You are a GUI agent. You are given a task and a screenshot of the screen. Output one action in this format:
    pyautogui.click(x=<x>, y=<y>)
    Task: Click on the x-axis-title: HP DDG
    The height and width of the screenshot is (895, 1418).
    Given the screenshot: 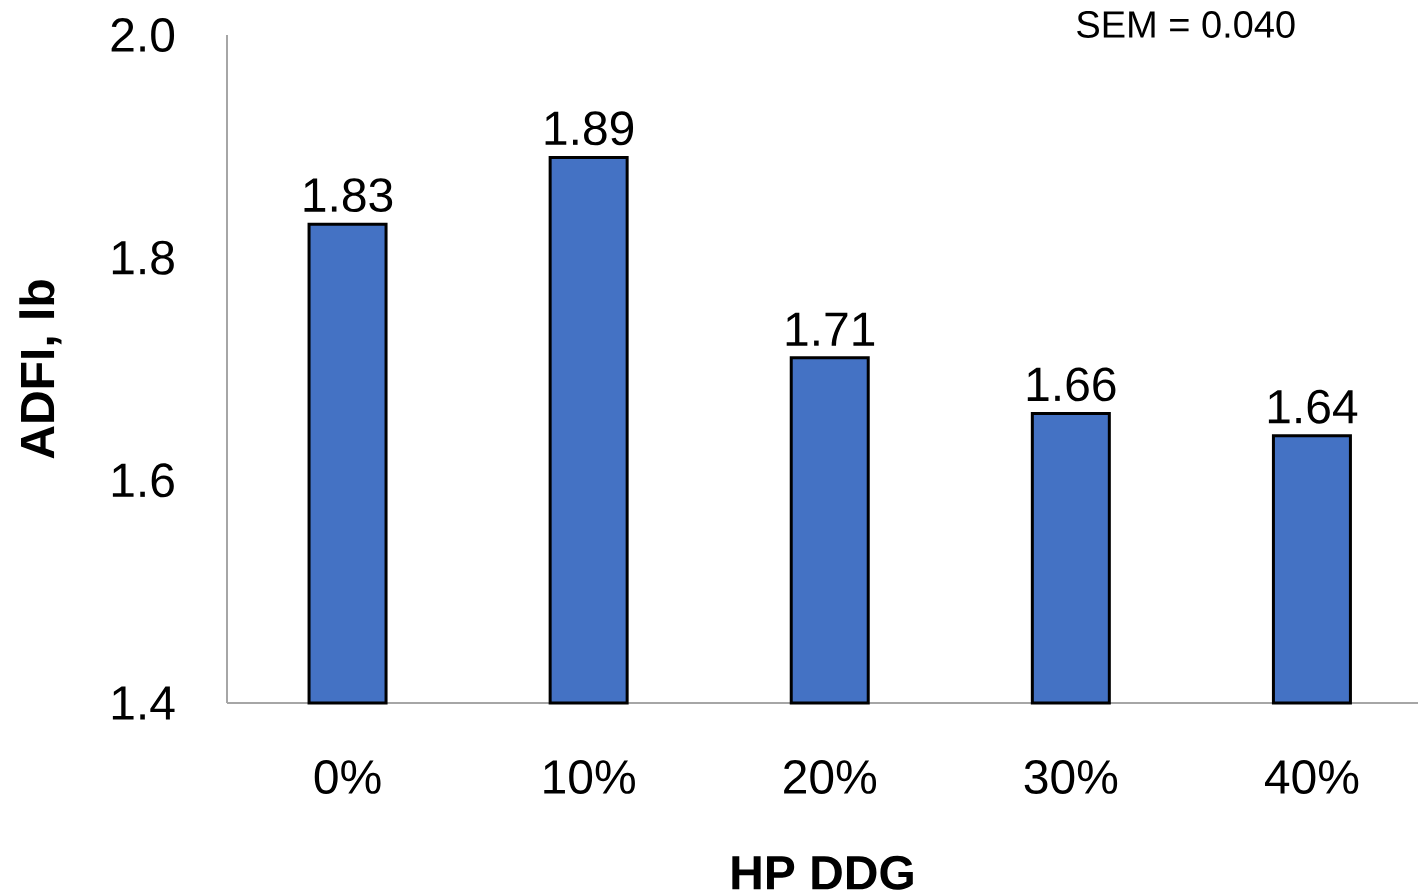 What is the action you would take?
    pyautogui.click(x=822, y=872)
    